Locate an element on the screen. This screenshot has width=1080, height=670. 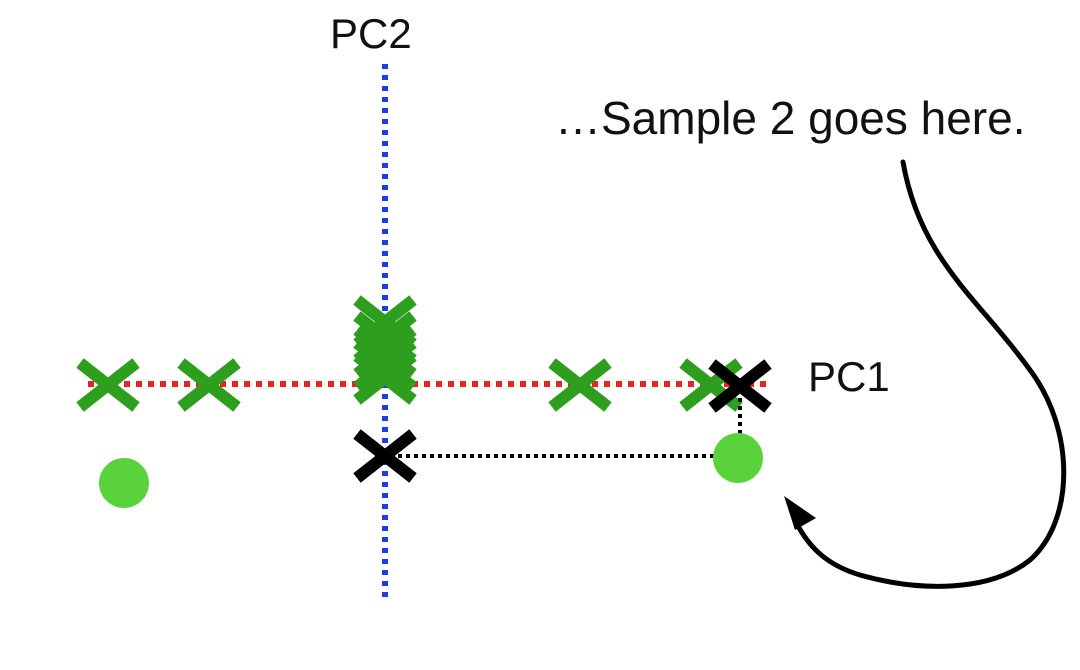
green-cross-cluster is located at coordinates (385, 350).